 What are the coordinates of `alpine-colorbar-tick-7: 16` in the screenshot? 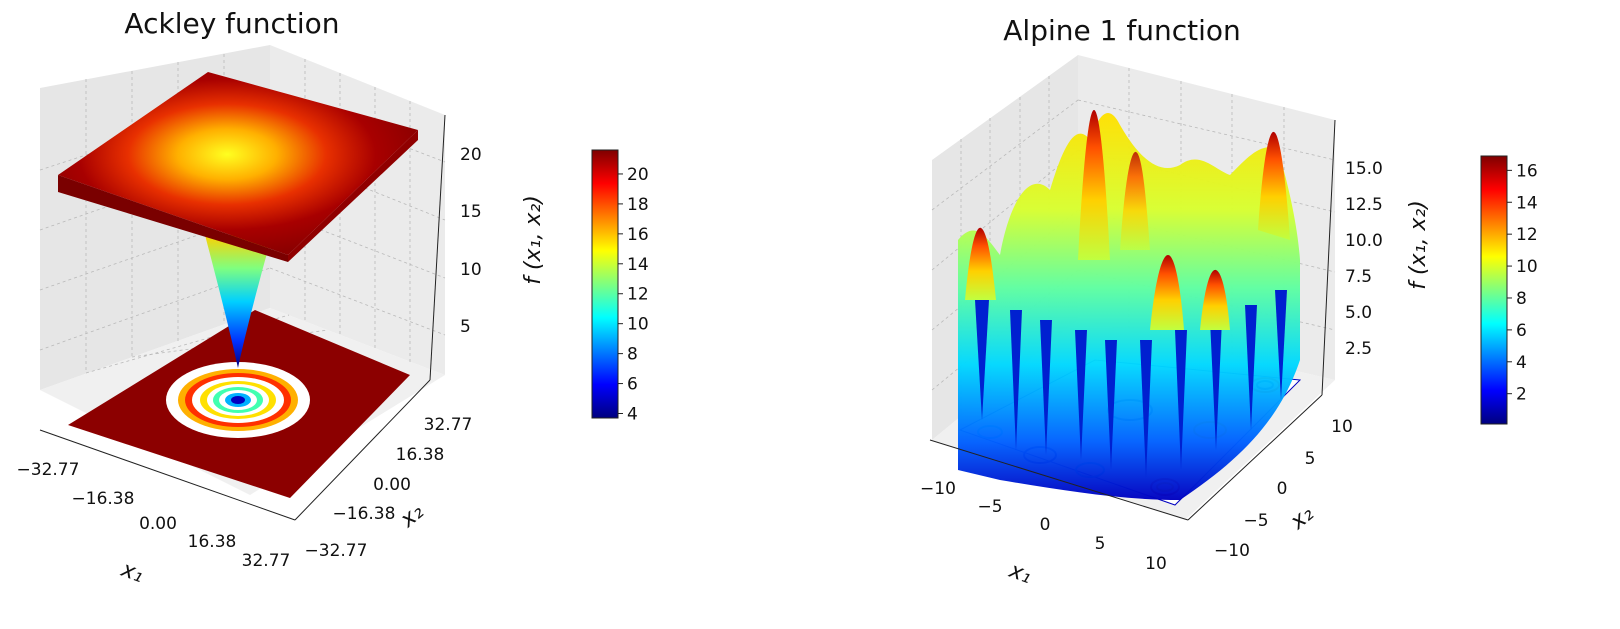 It's located at (1527, 171).